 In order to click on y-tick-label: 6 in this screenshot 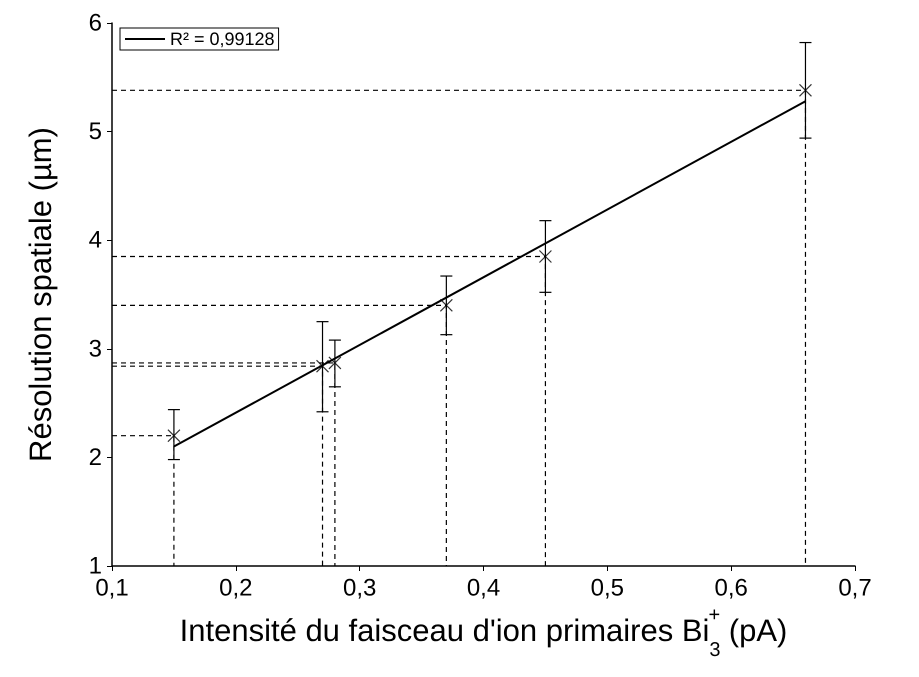, I will do `click(95, 23)`.